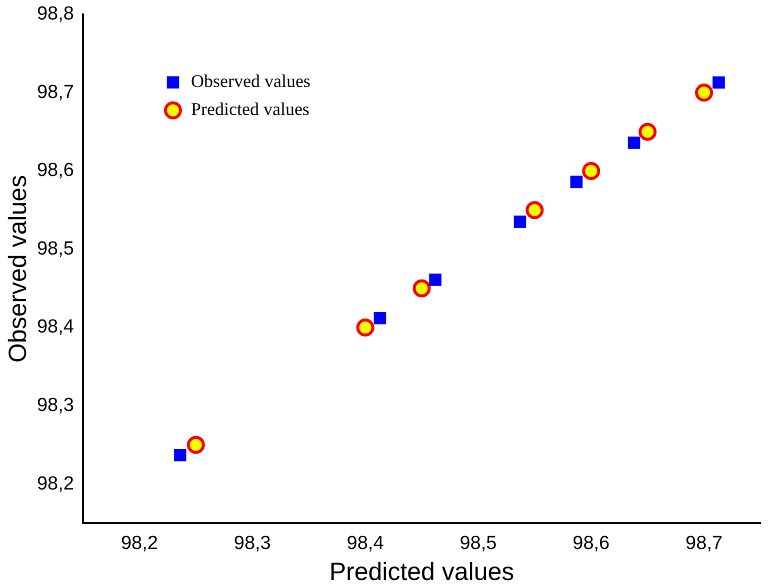 The height and width of the screenshot is (588, 771). What do you see at coordinates (478, 543) in the screenshot?
I see `x-tick-label: 98,5` at bounding box center [478, 543].